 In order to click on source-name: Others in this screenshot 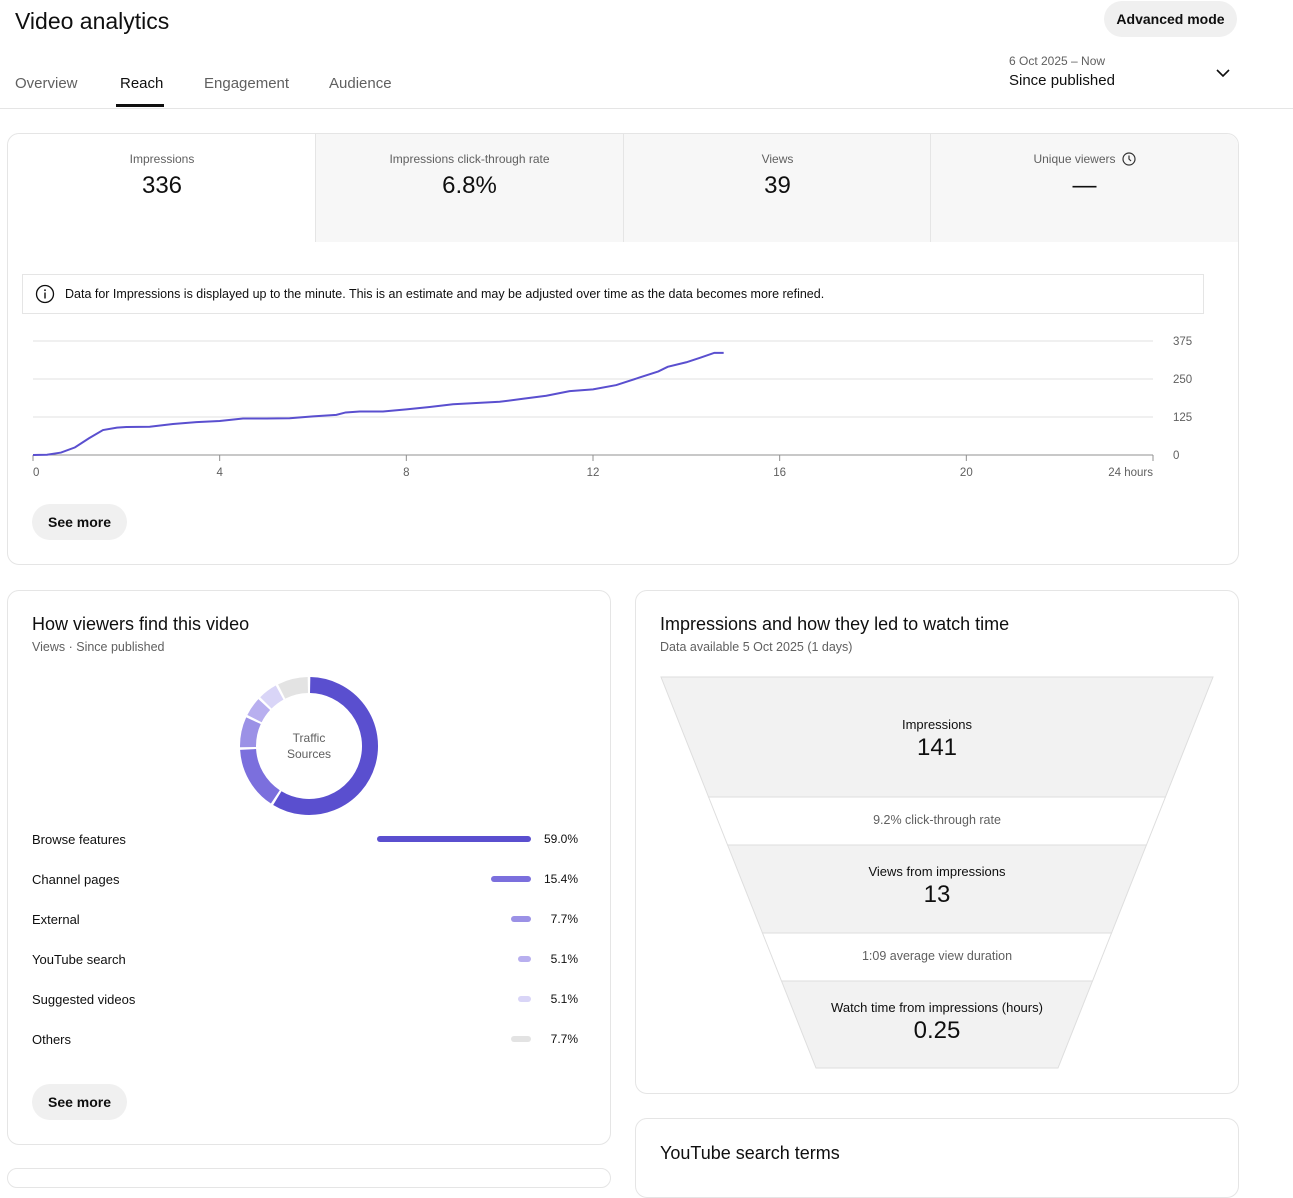, I will do `click(52, 1039)`.